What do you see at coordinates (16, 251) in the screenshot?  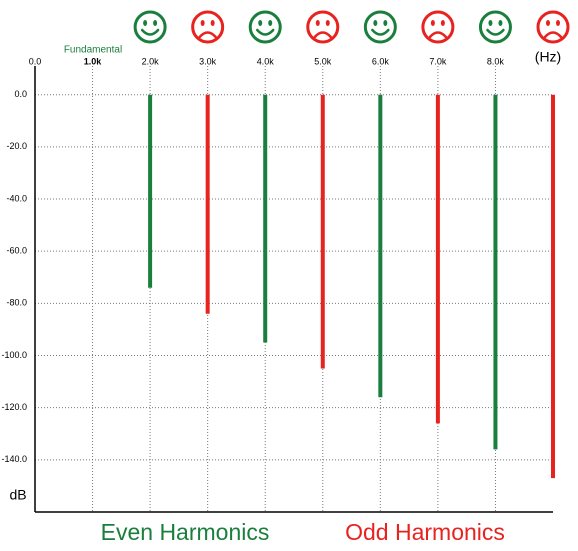 I see `y-tick-label: -60.0` at bounding box center [16, 251].